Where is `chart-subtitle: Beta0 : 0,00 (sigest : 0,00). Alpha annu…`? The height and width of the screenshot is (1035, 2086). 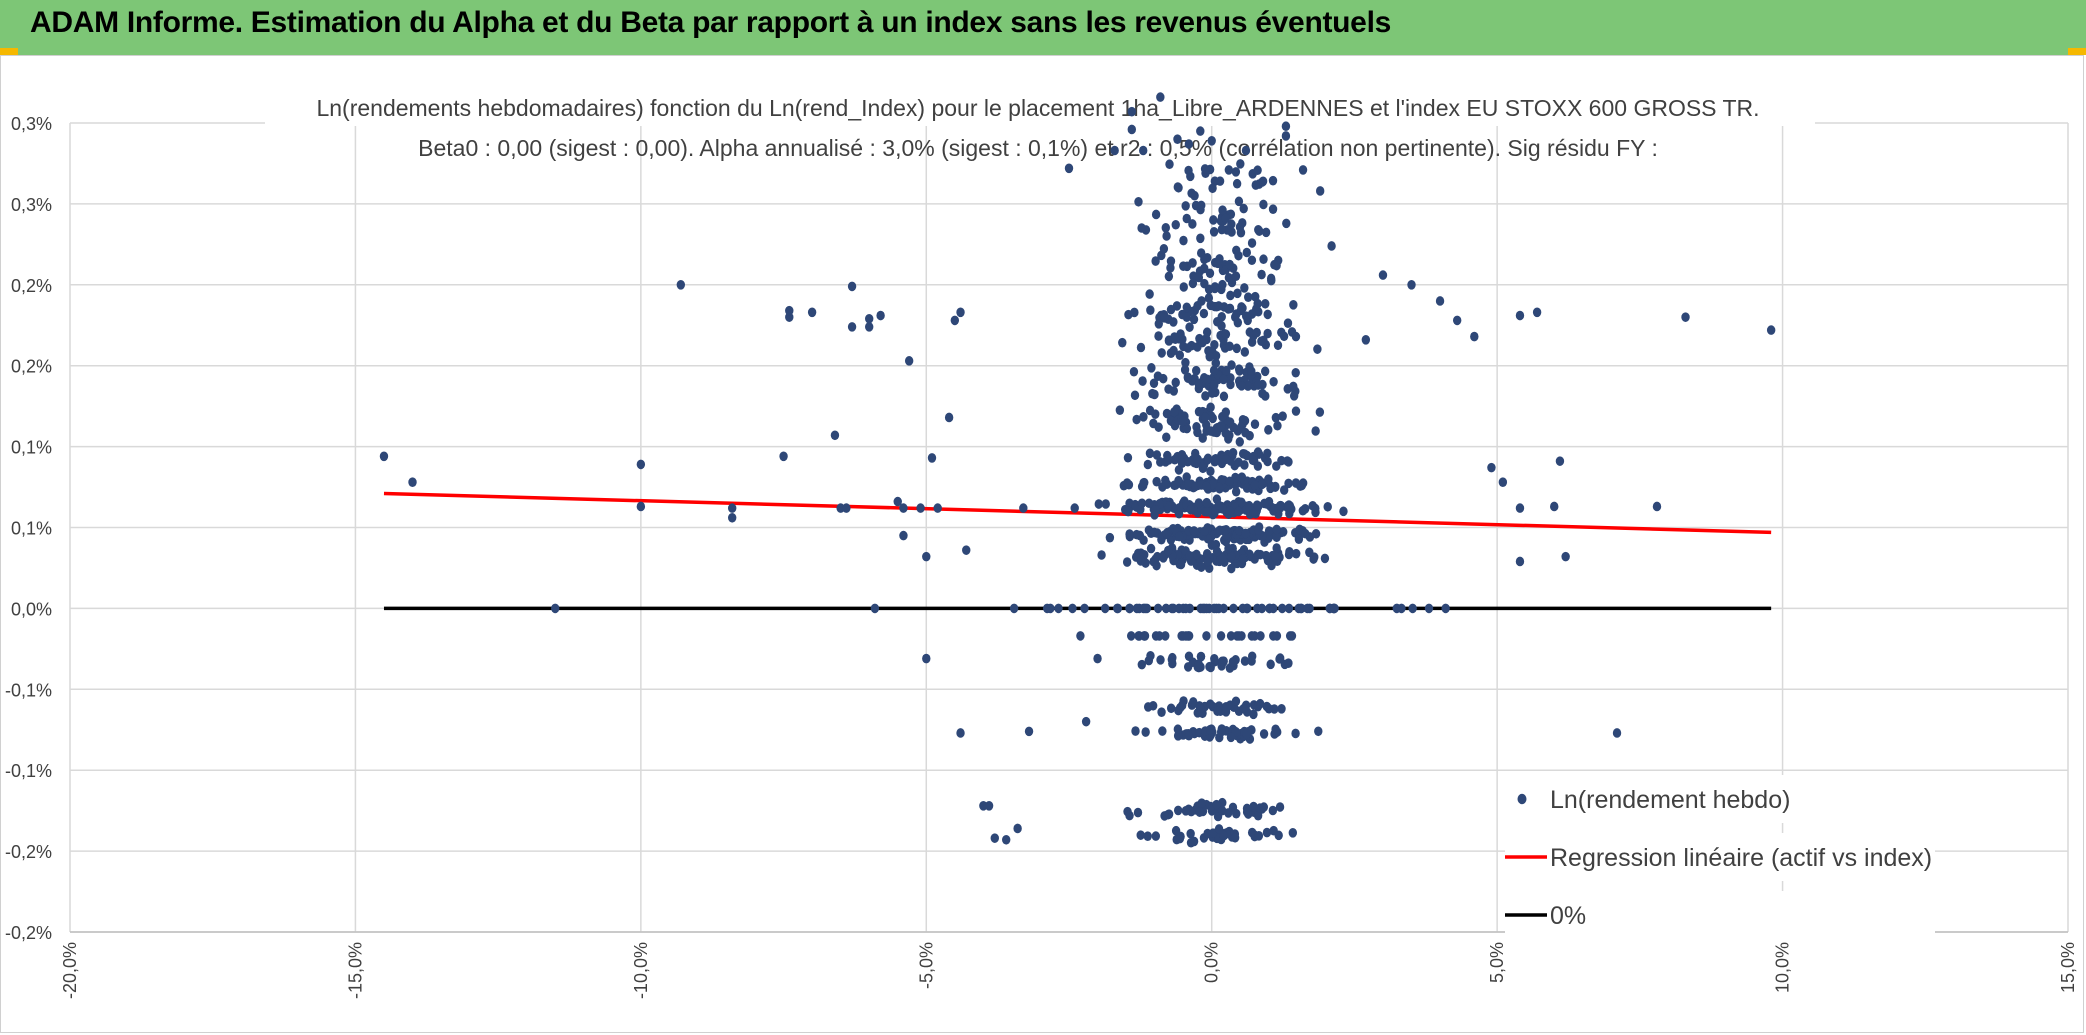
chart-subtitle: Beta0 : 0,00 (sigest : 0,00). Alpha annu… is located at coordinates (1038, 148).